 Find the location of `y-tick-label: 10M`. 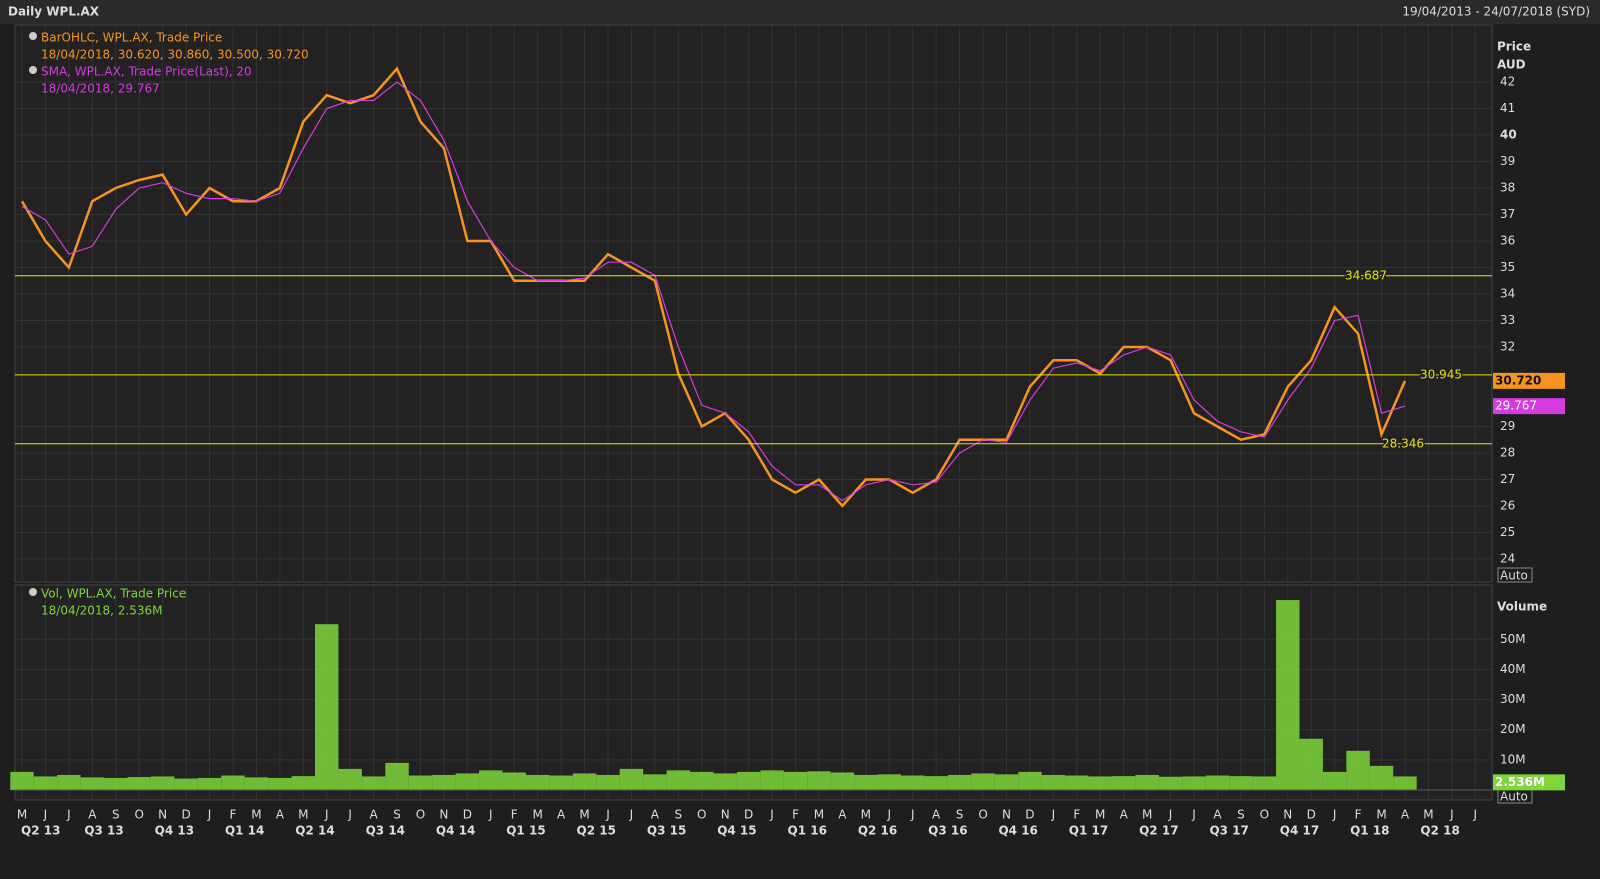

y-tick-label: 10M is located at coordinates (1513, 759).